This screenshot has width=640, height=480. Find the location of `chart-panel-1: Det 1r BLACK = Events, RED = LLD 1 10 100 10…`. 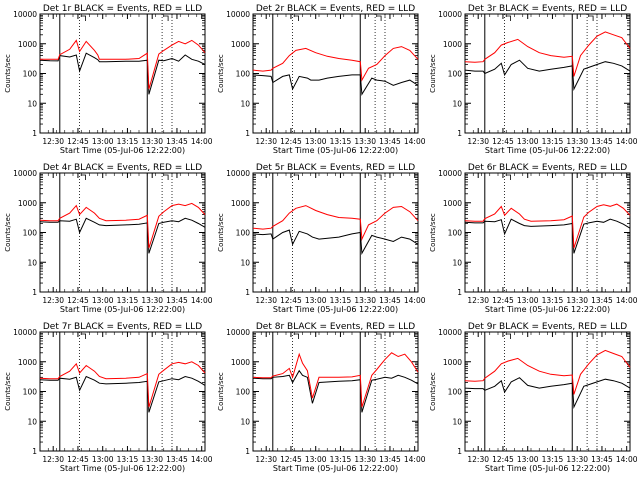

chart-panel-1: Det 1r BLACK = Events, RED = LLD 1 10 100 10… is located at coordinates (108, 79).